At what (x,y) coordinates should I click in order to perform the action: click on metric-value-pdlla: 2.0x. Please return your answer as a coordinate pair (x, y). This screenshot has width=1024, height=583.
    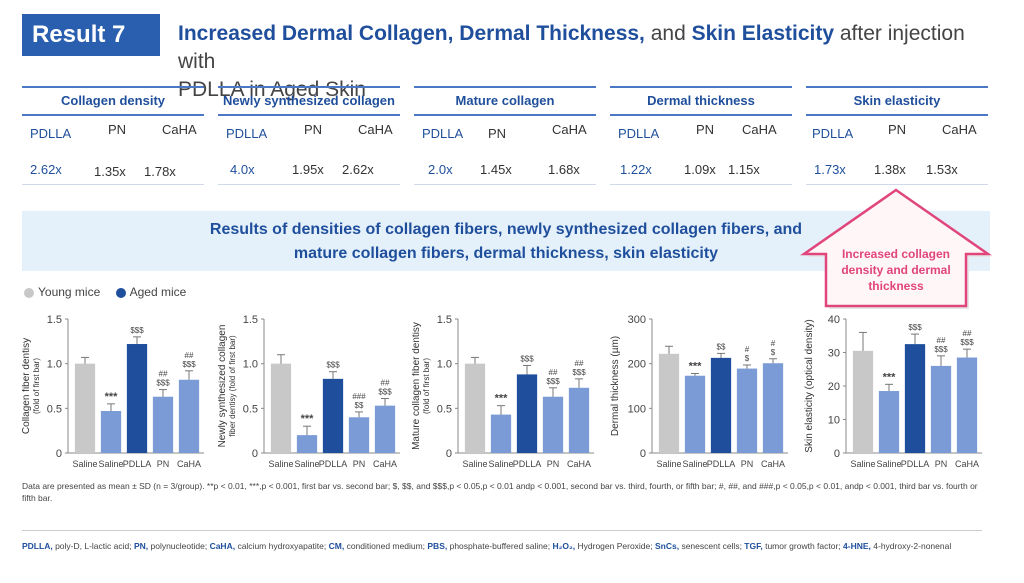
    Looking at the image, I should click on (440, 169).